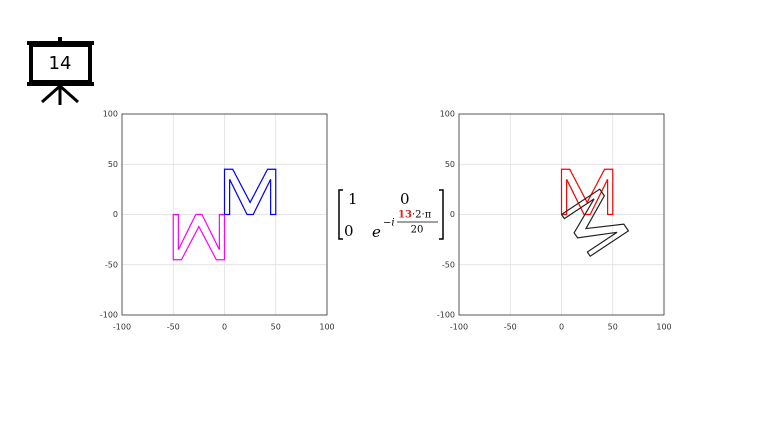 The image size is (759, 426). What do you see at coordinates (353, 199) in the screenshot?
I see `matrix-entry: 1` at bounding box center [353, 199].